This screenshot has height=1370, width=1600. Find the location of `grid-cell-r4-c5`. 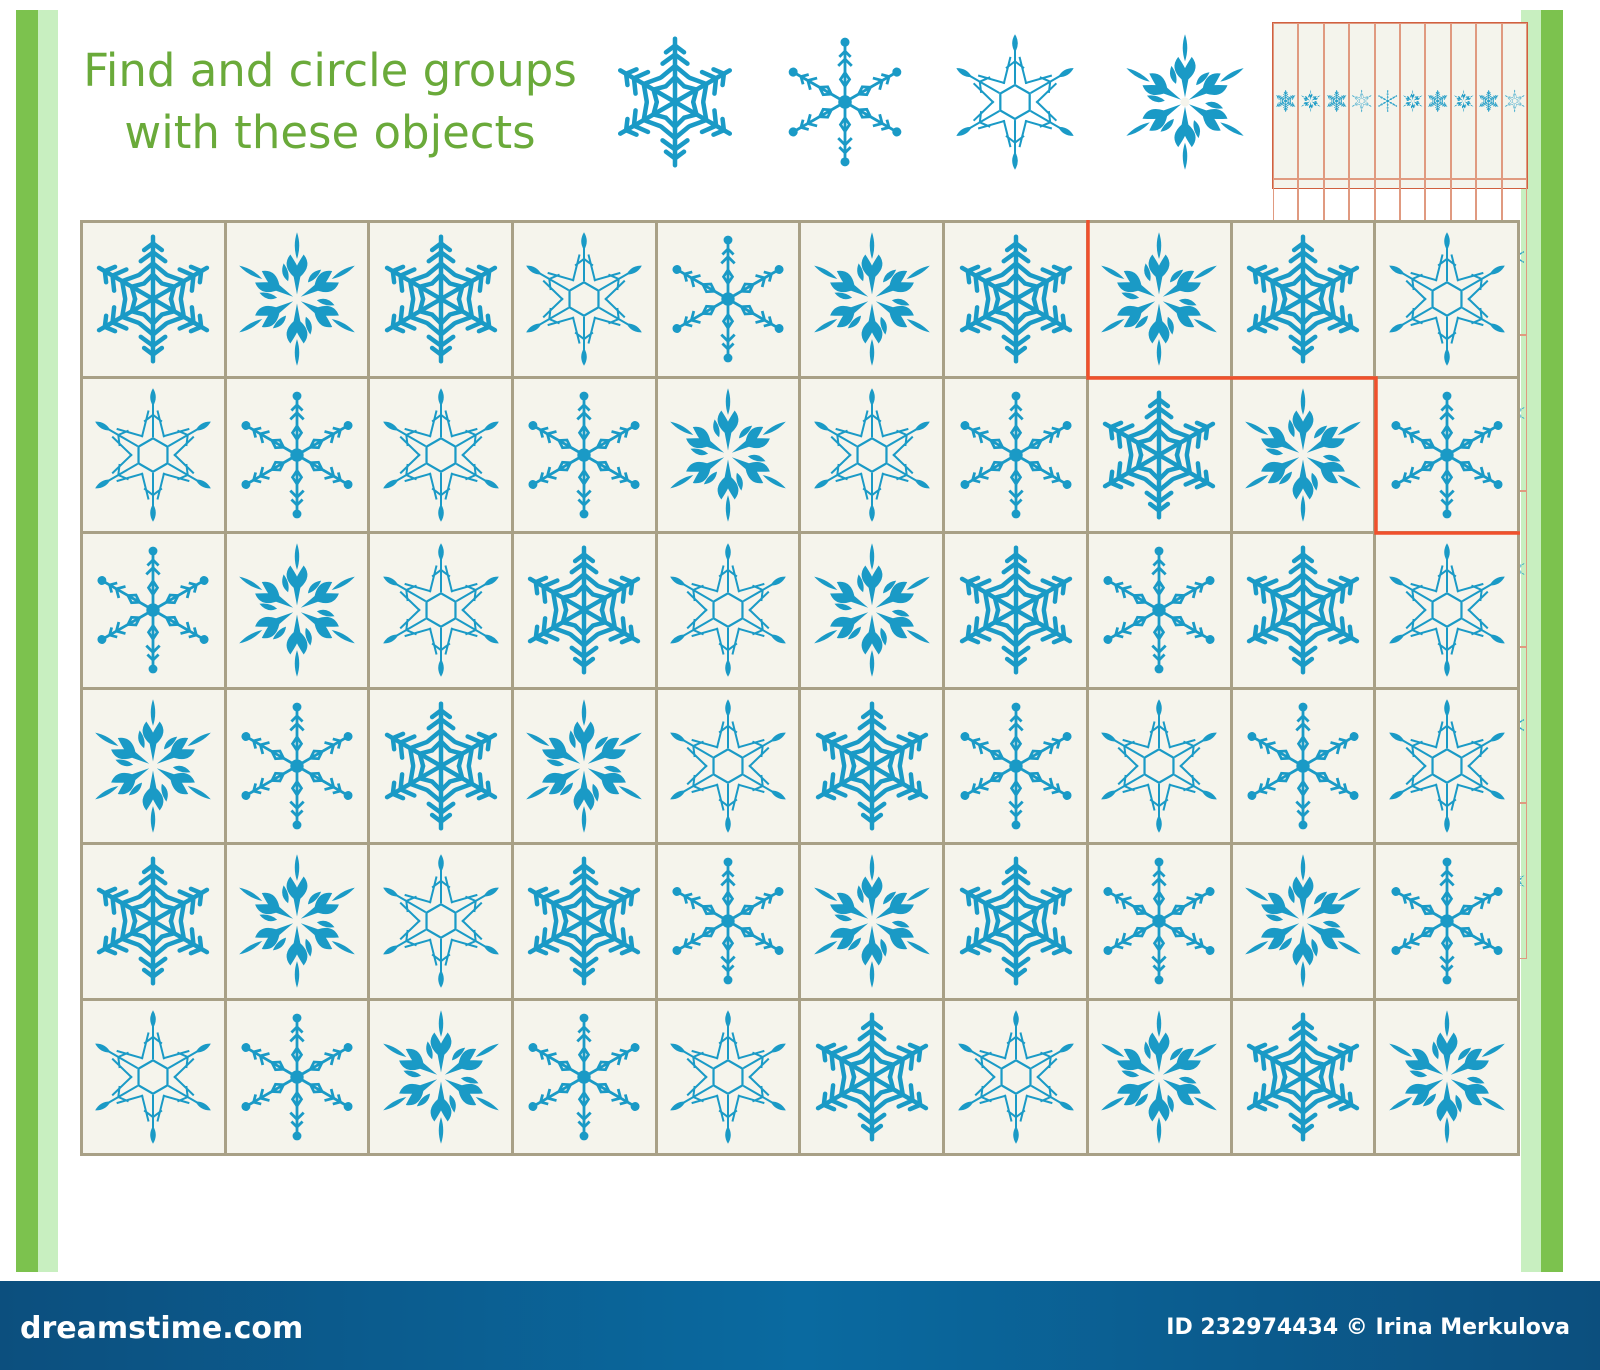

grid-cell-r4-c5 is located at coordinates (728, 765).